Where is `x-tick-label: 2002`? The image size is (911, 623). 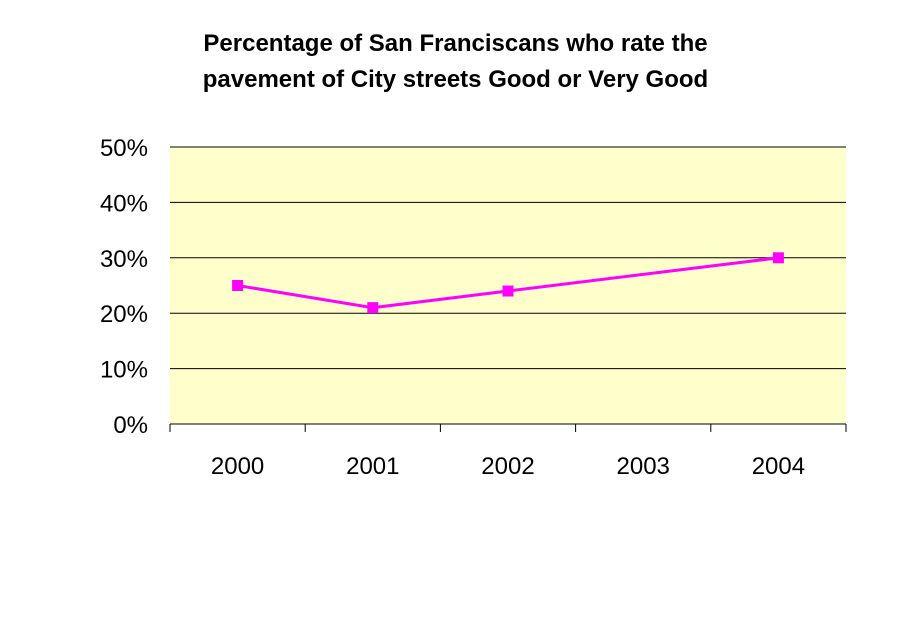 x-tick-label: 2002 is located at coordinates (507, 466).